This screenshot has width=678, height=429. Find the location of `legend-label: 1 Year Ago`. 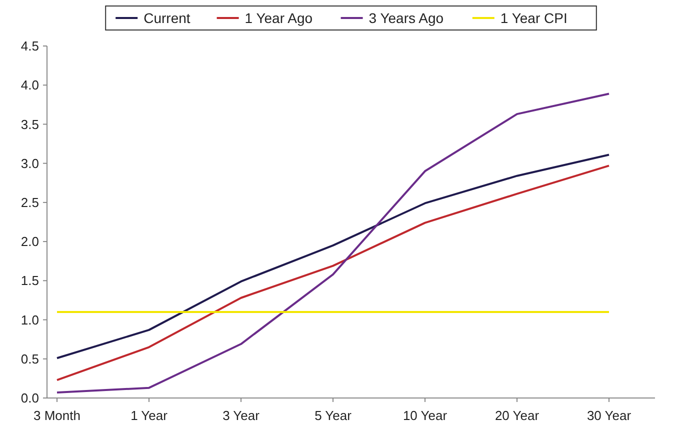

legend-label: 1 Year Ago is located at coordinates (278, 18).